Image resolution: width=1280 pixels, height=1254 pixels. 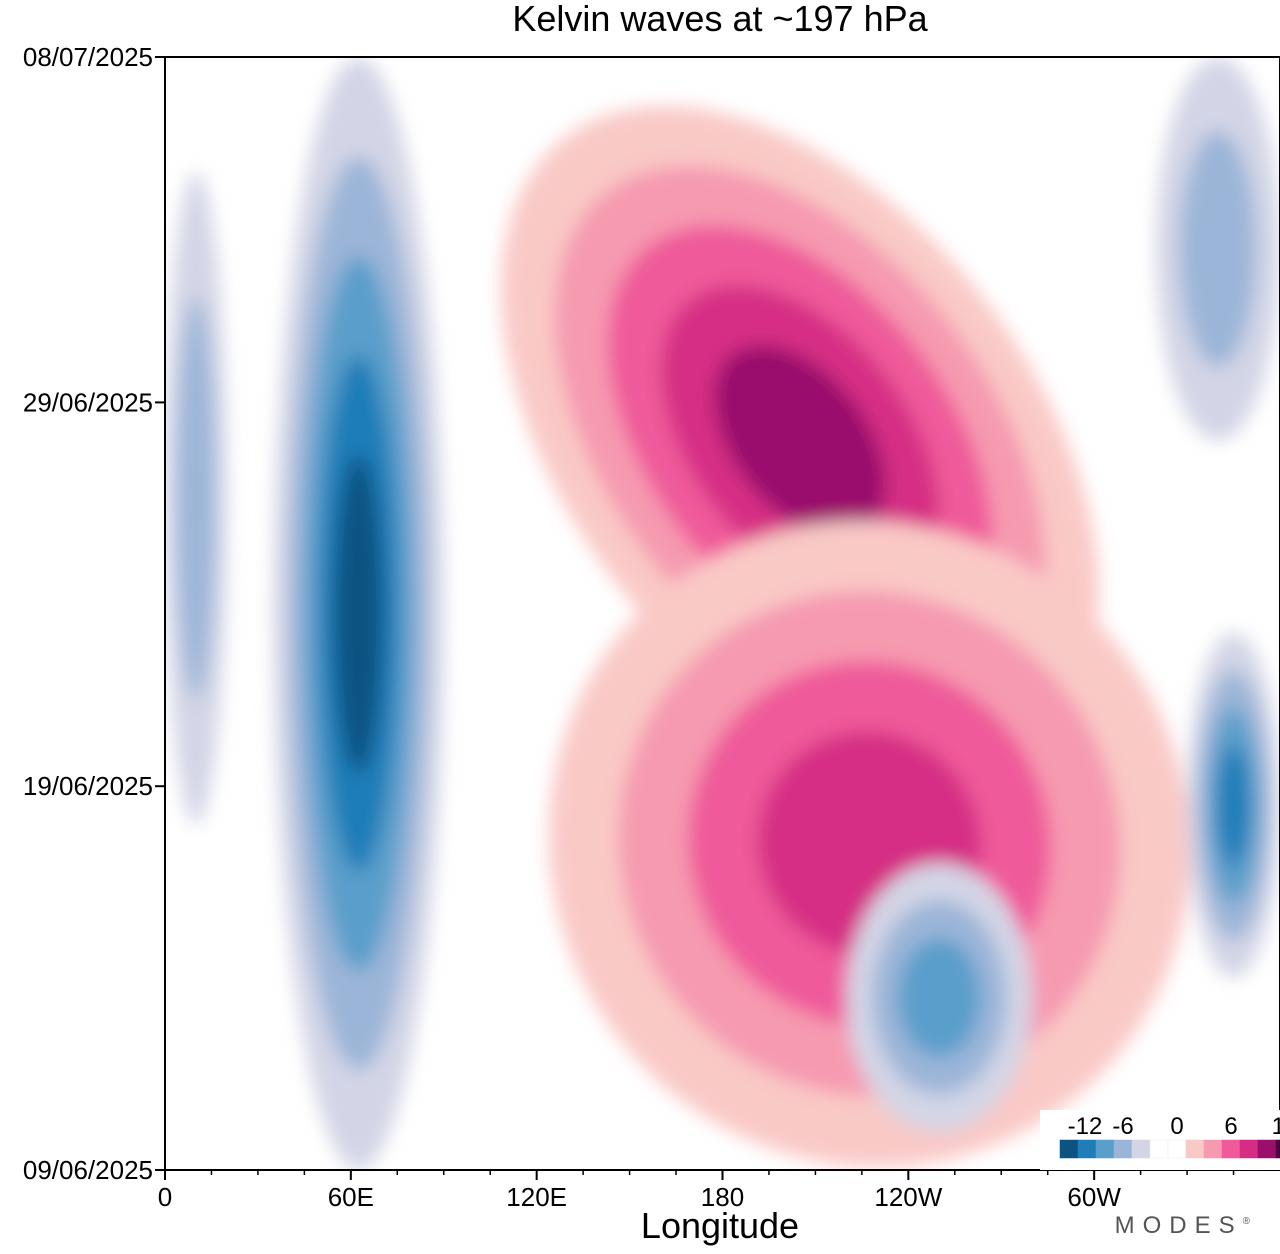 What do you see at coordinates (88, 57) in the screenshot?
I see `y-tick-label: 08/07/2025` at bounding box center [88, 57].